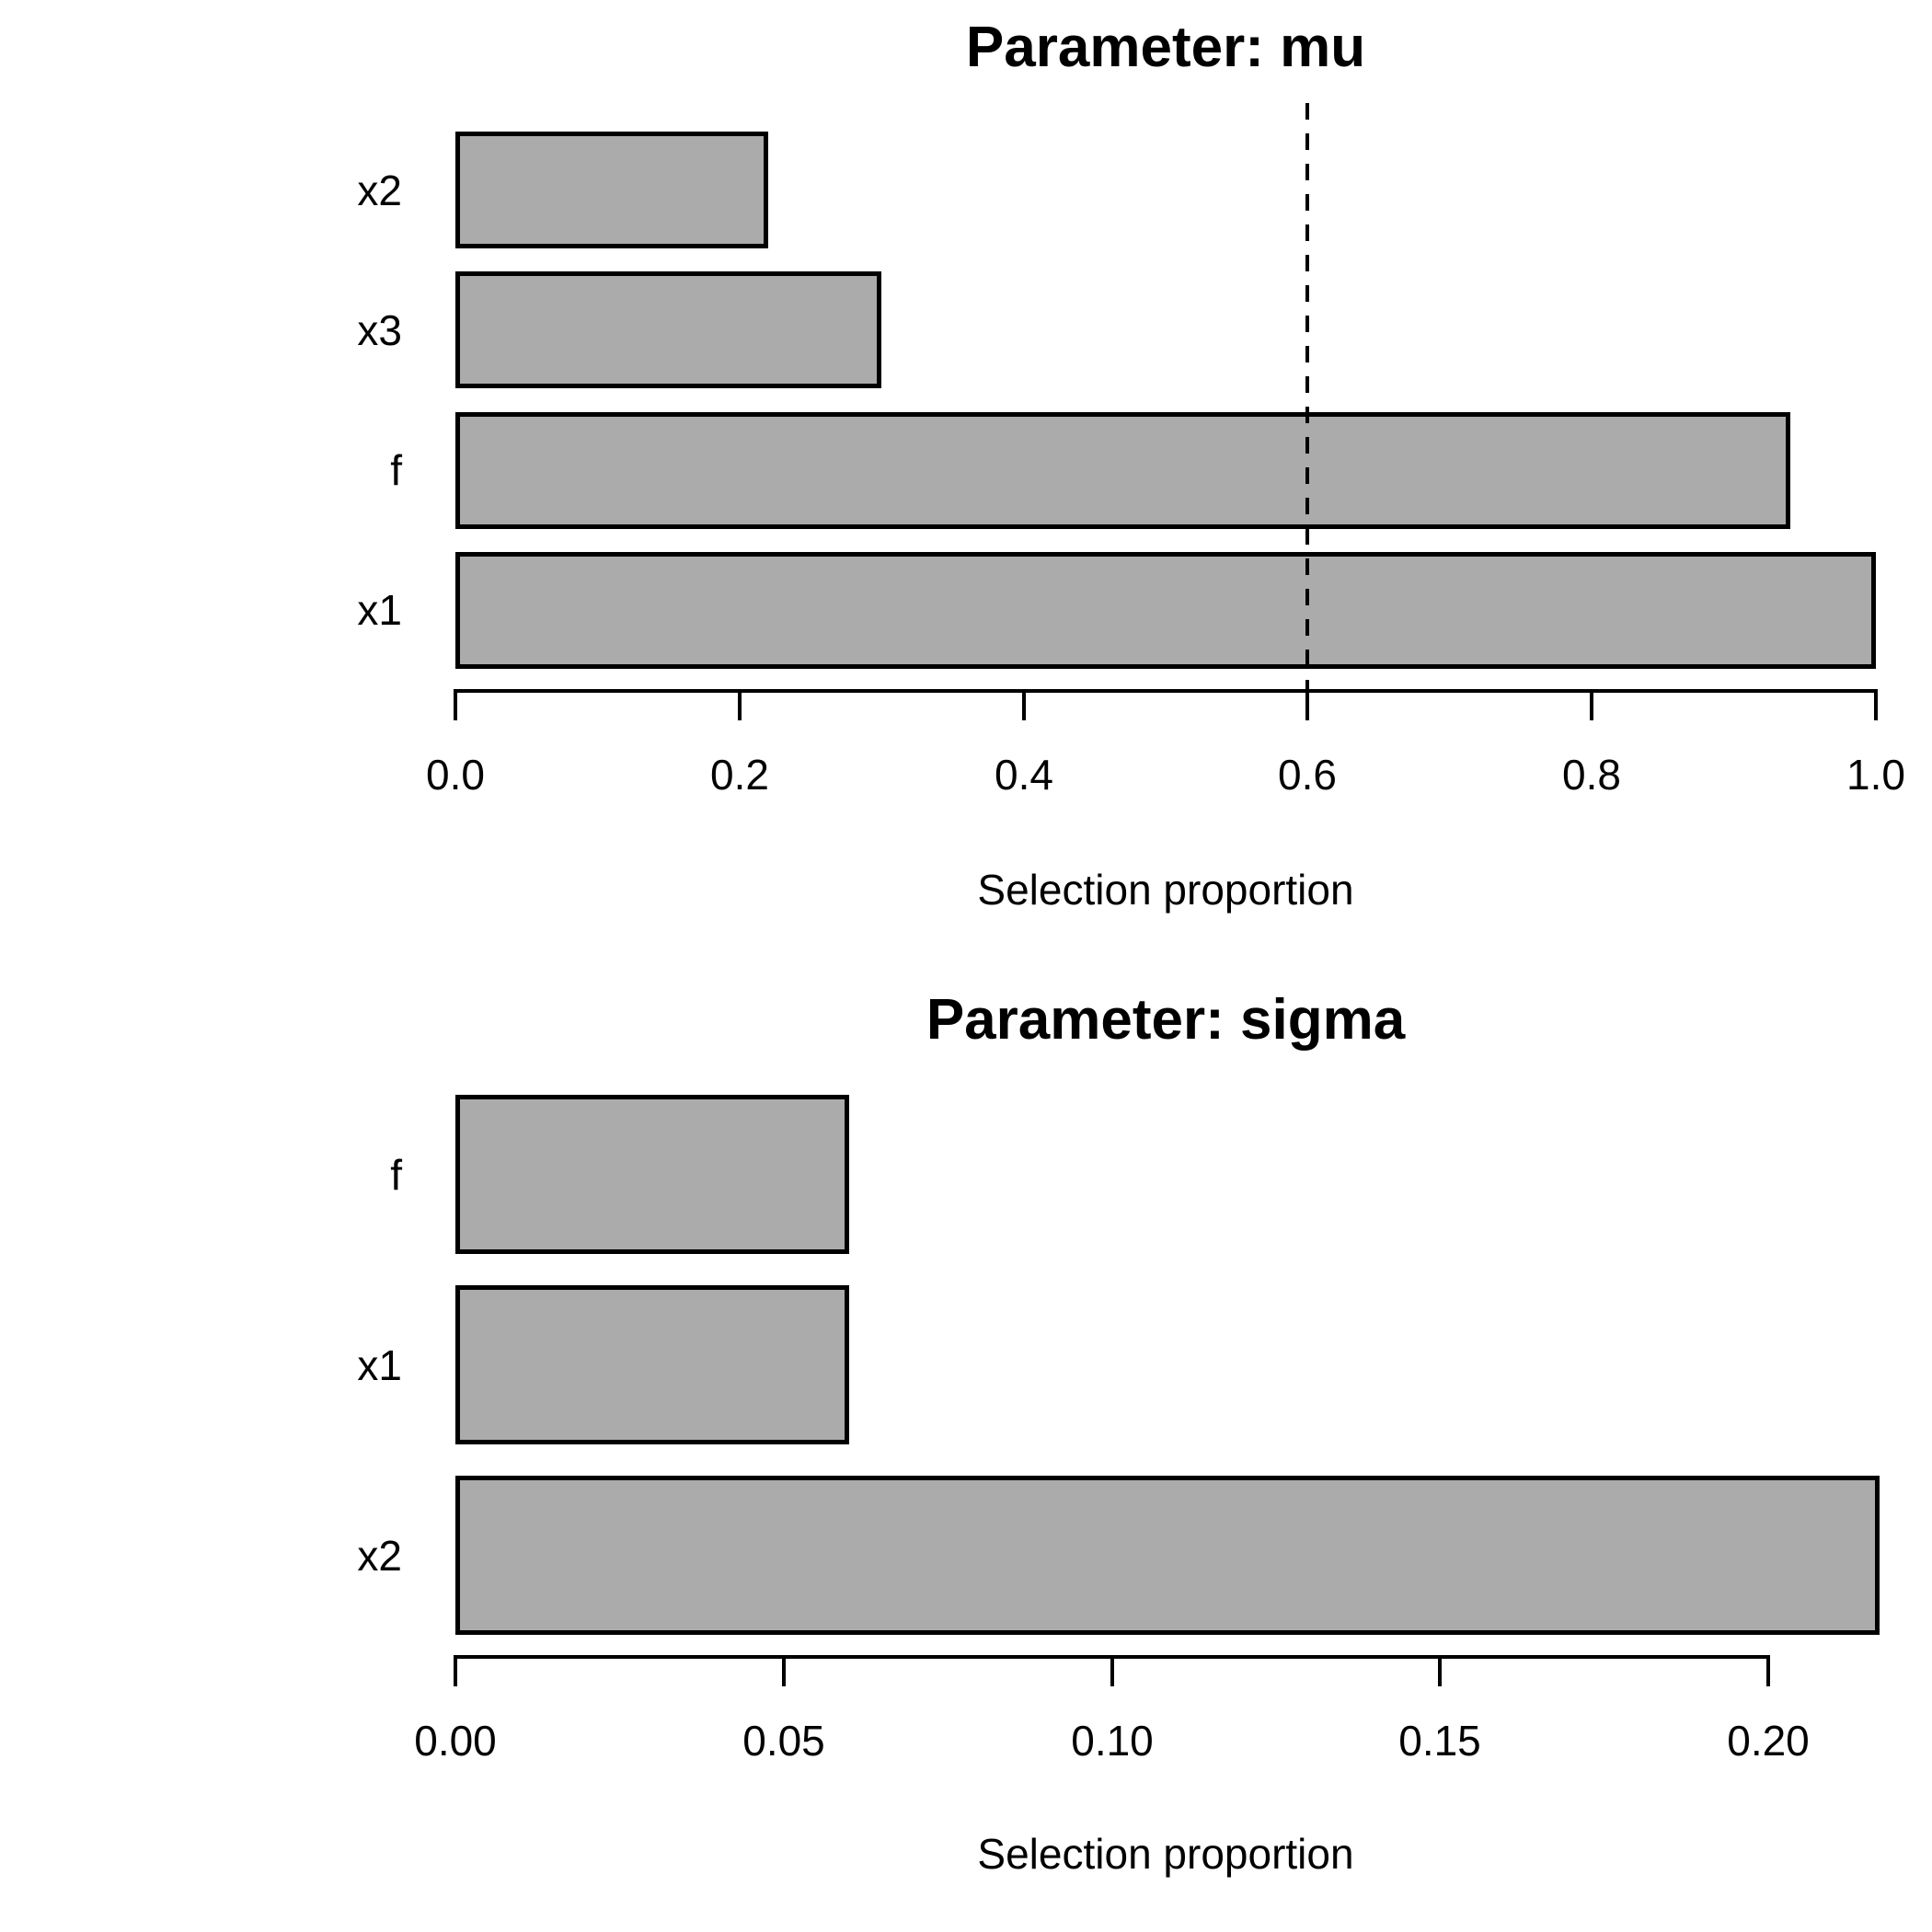 This screenshot has width=1932, height=1932. What do you see at coordinates (1768, 1741) in the screenshot?
I see `x-axis-tick-label-0.20: 0.20` at bounding box center [1768, 1741].